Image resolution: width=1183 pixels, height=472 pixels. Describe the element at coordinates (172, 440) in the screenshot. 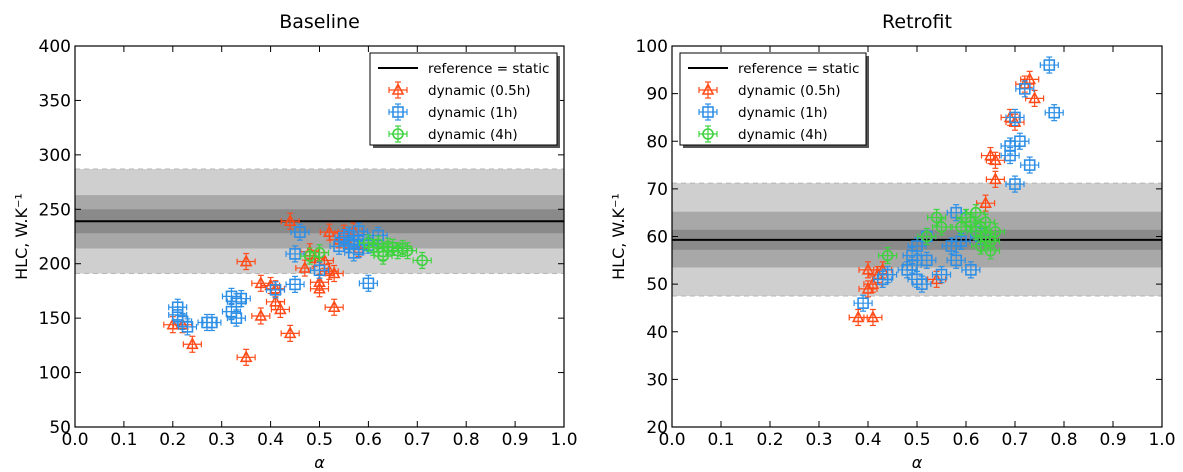

I see `x-tick-label: 0.2` at that location.